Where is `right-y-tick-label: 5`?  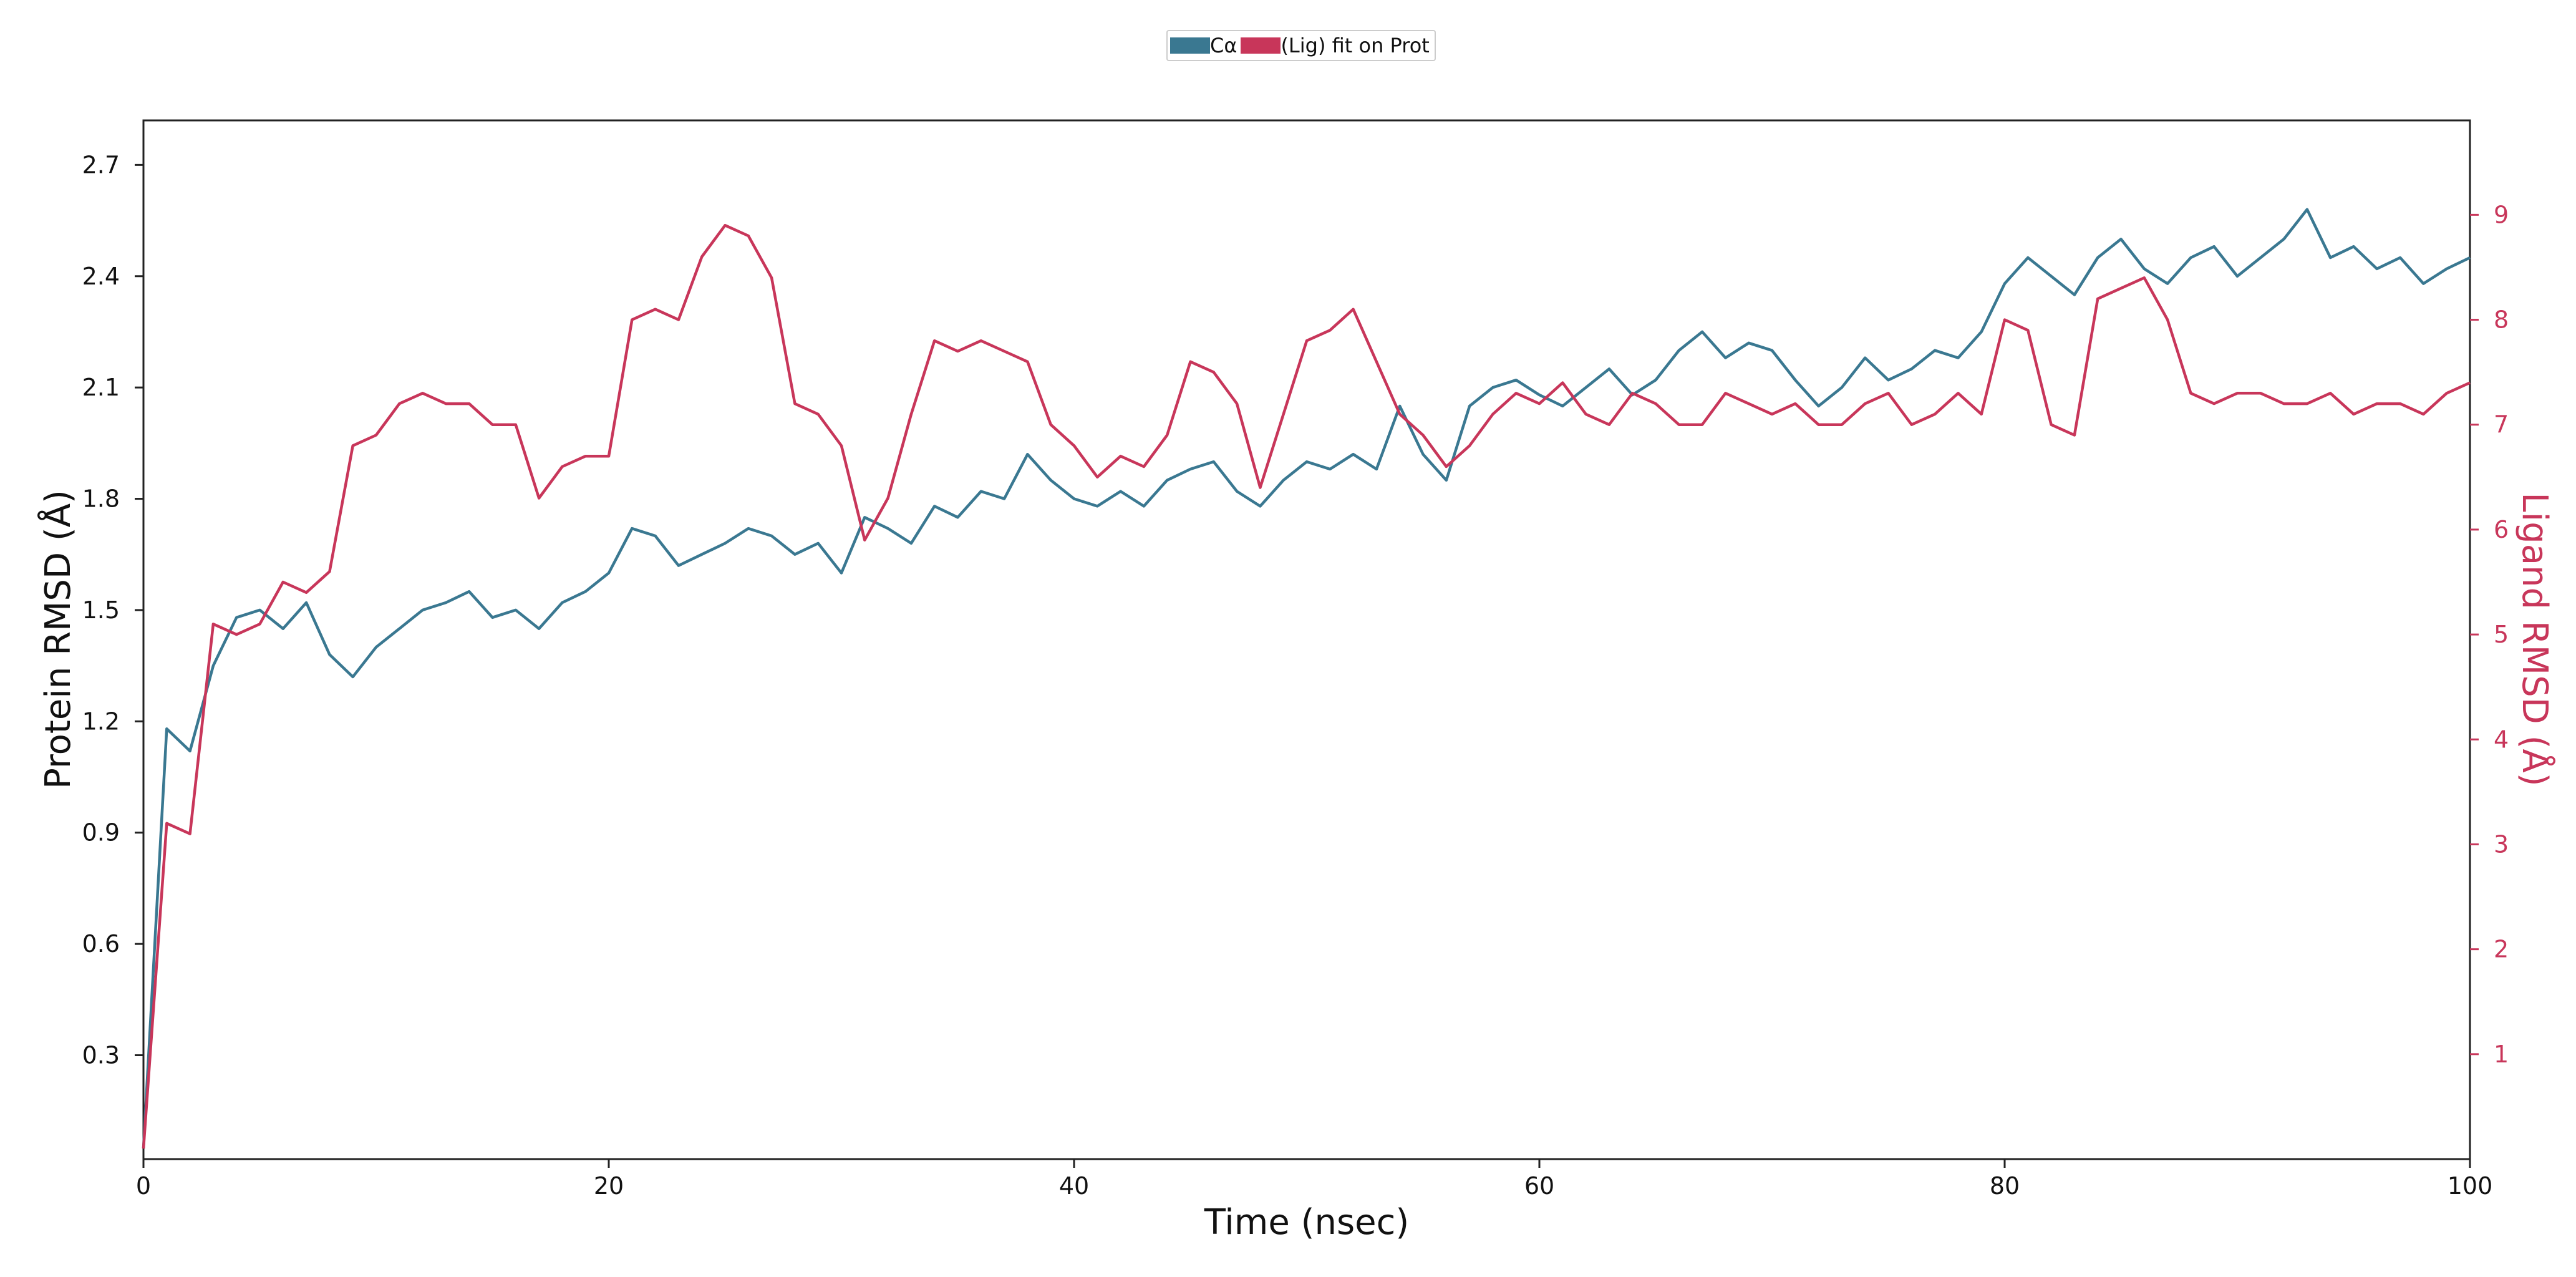 right-y-tick-label: 5 is located at coordinates (2501, 634).